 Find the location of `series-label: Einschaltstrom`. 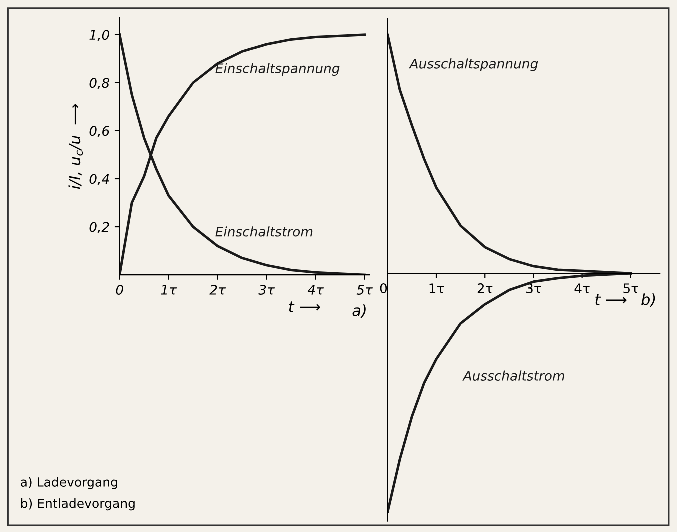

series-label: Einschaltstrom is located at coordinates (264, 231).